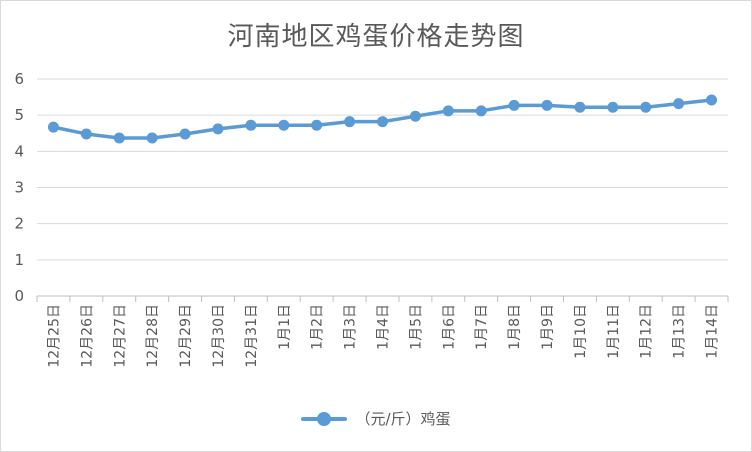 The height and width of the screenshot is (452, 752). What do you see at coordinates (19, 151) in the screenshot?
I see `y-tick-label: 4` at bounding box center [19, 151].